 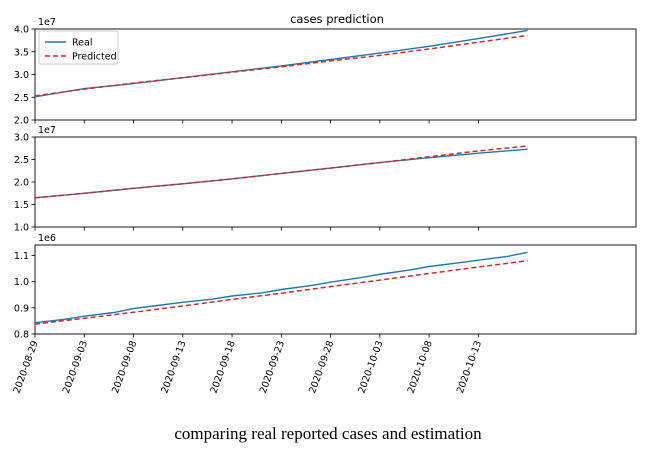 What do you see at coordinates (321, 367) in the screenshot?
I see `x-tick-label: 2020-09-28` at bounding box center [321, 367].